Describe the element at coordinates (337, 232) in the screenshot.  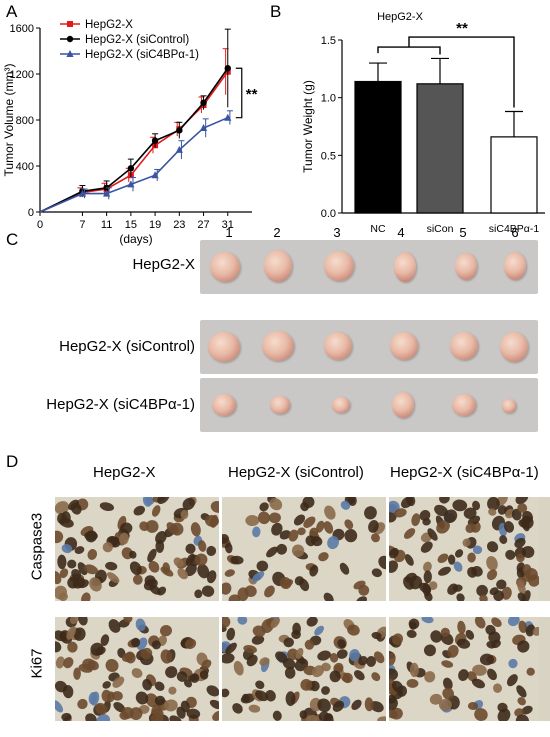
I see `column-number: 3` at that location.